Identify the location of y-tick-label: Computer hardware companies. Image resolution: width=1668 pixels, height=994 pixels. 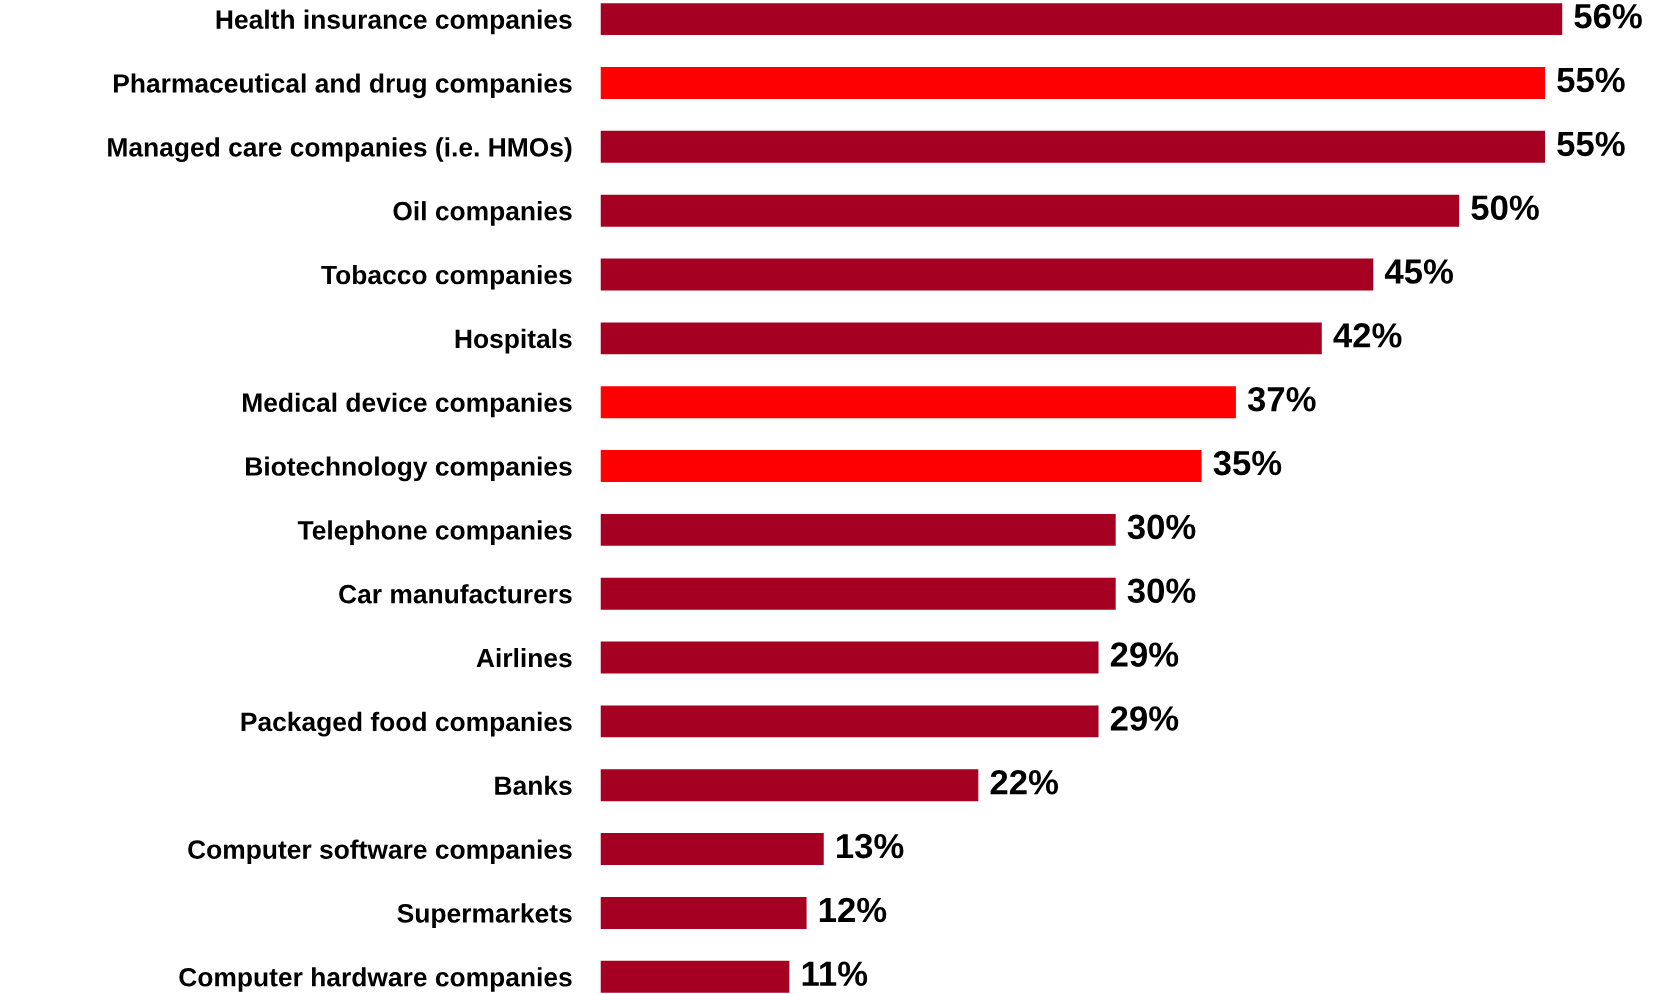
(375, 979).